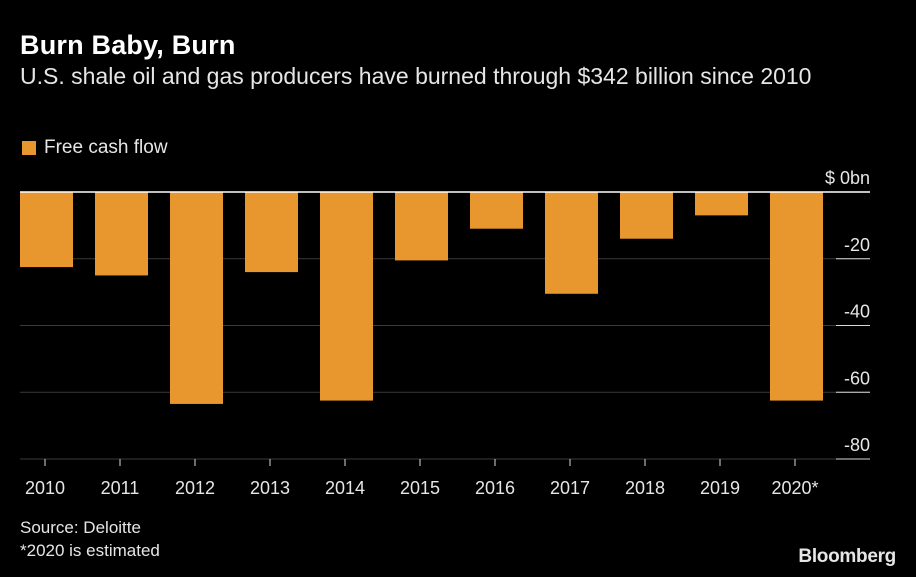 Image resolution: width=916 pixels, height=577 pixels. What do you see at coordinates (196, 298) in the screenshot?
I see `bar-2012` at bounding box center [196, 298].